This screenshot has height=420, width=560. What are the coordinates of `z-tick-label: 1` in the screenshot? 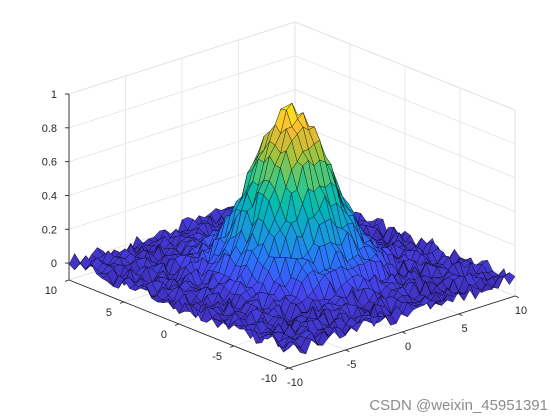 It's located at (54, 95).